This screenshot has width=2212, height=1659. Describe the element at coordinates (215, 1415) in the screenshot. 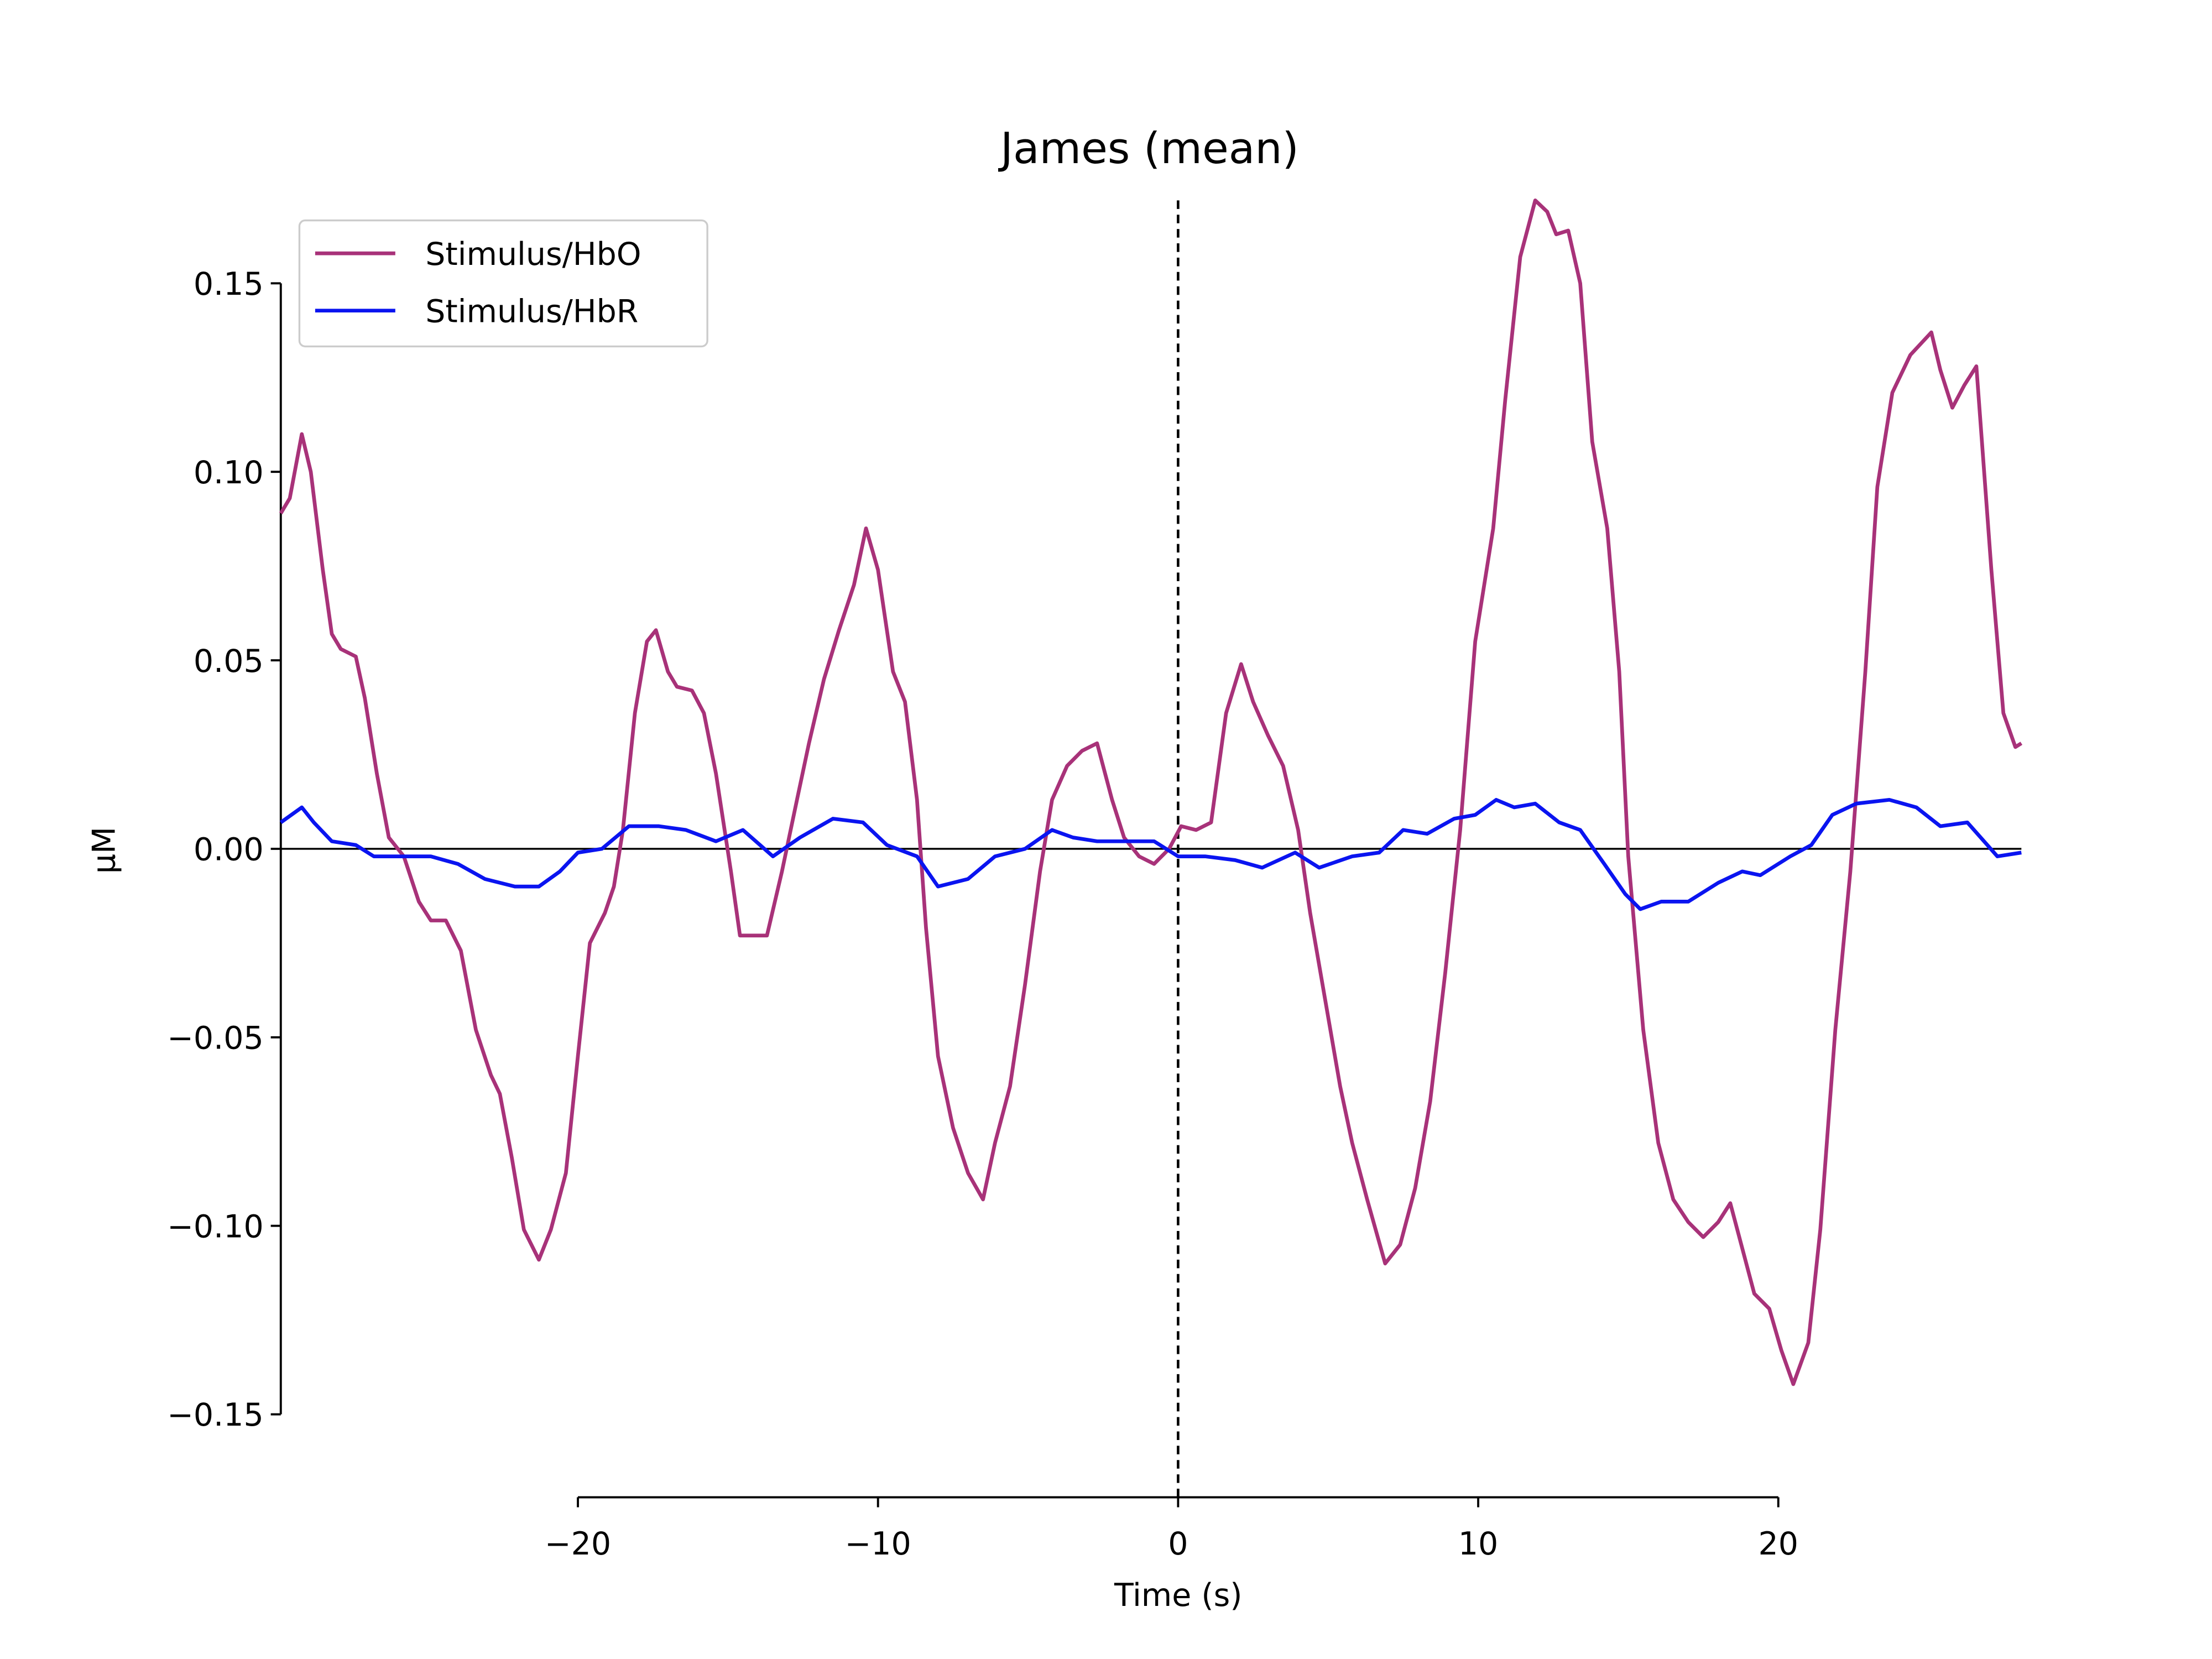

I see `y-tick-label: −0.15` at that location.